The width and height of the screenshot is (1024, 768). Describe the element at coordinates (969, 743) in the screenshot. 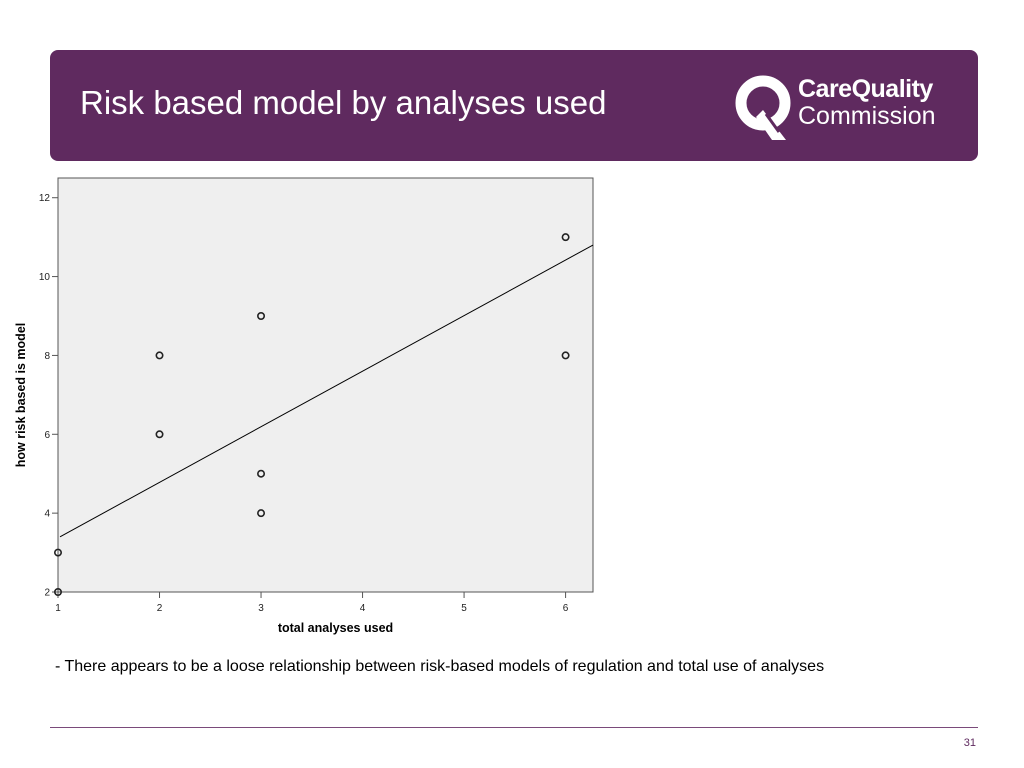

I see `page-number: 31` at that location.